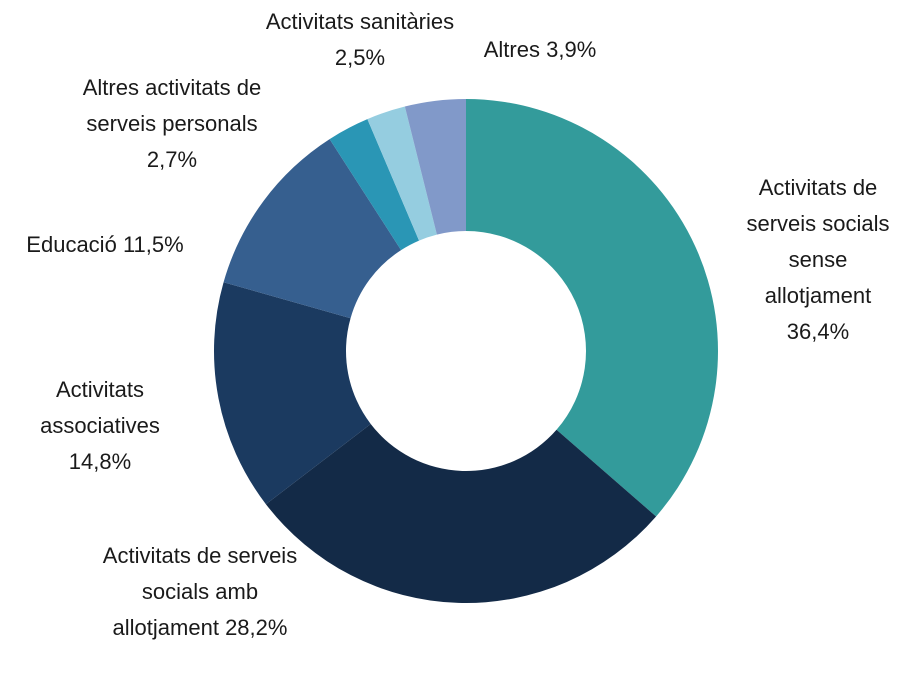 This screenshot has height=681, width=912. Describe the element at coordinates (511, 49) in the screenshot. I see `category-label: Altres` at that location.